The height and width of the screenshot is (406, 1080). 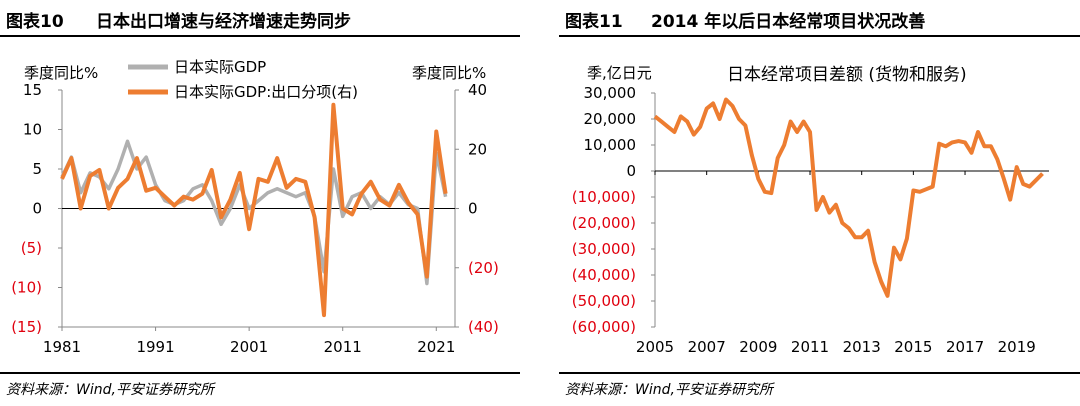 What do you see at coordinates (32, 90) in the screenshot?
I see `left-y-tick-label: 15` at bounding box center [32, 90].